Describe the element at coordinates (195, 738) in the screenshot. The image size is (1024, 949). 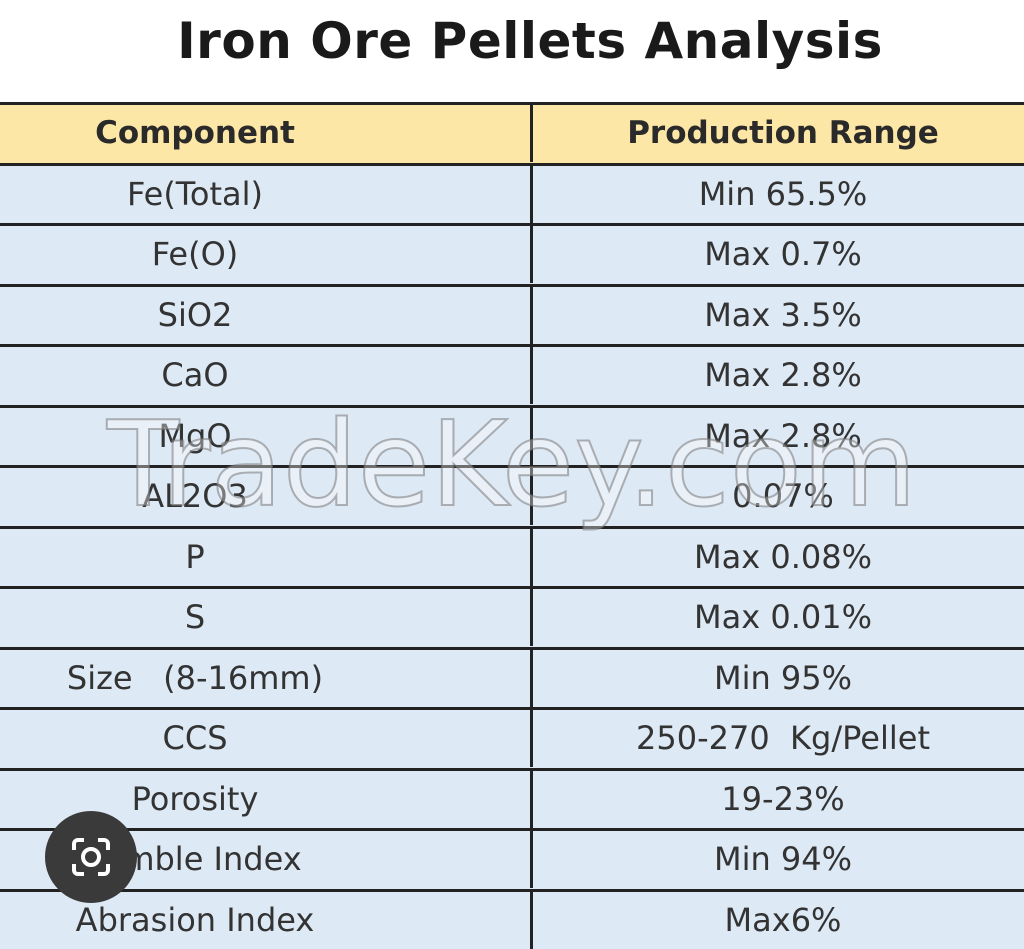
I see `table-cell: CCS` at that location.